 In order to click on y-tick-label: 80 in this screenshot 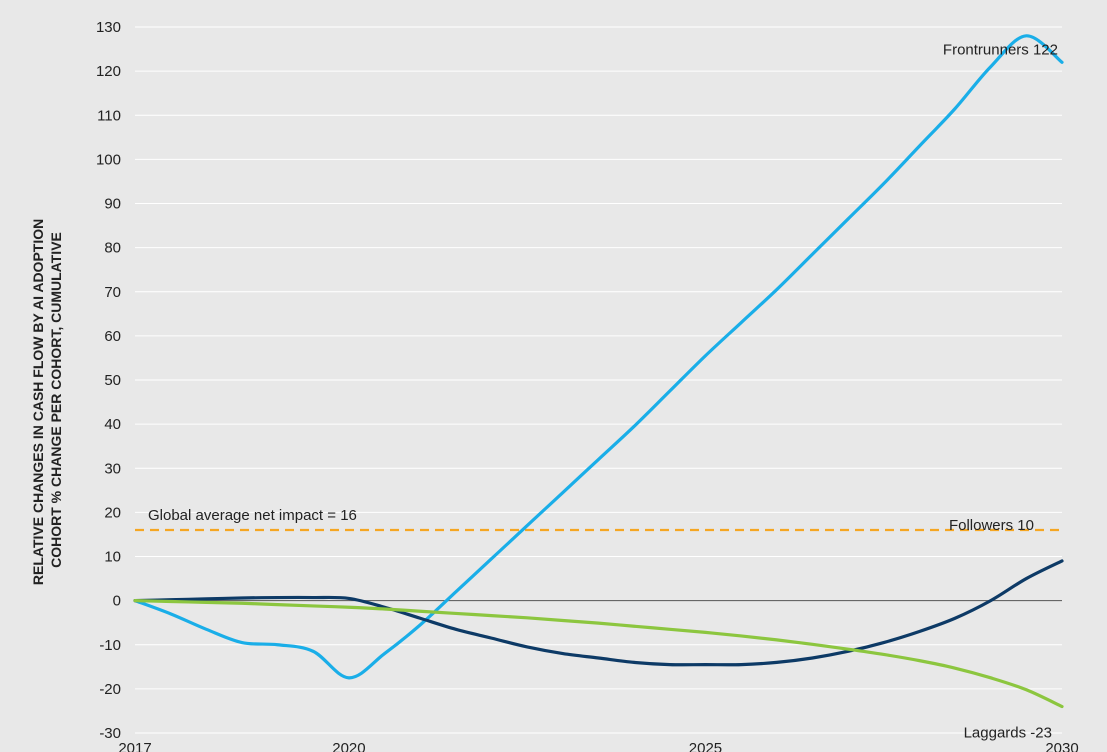, I will do `click(112, 248)`.